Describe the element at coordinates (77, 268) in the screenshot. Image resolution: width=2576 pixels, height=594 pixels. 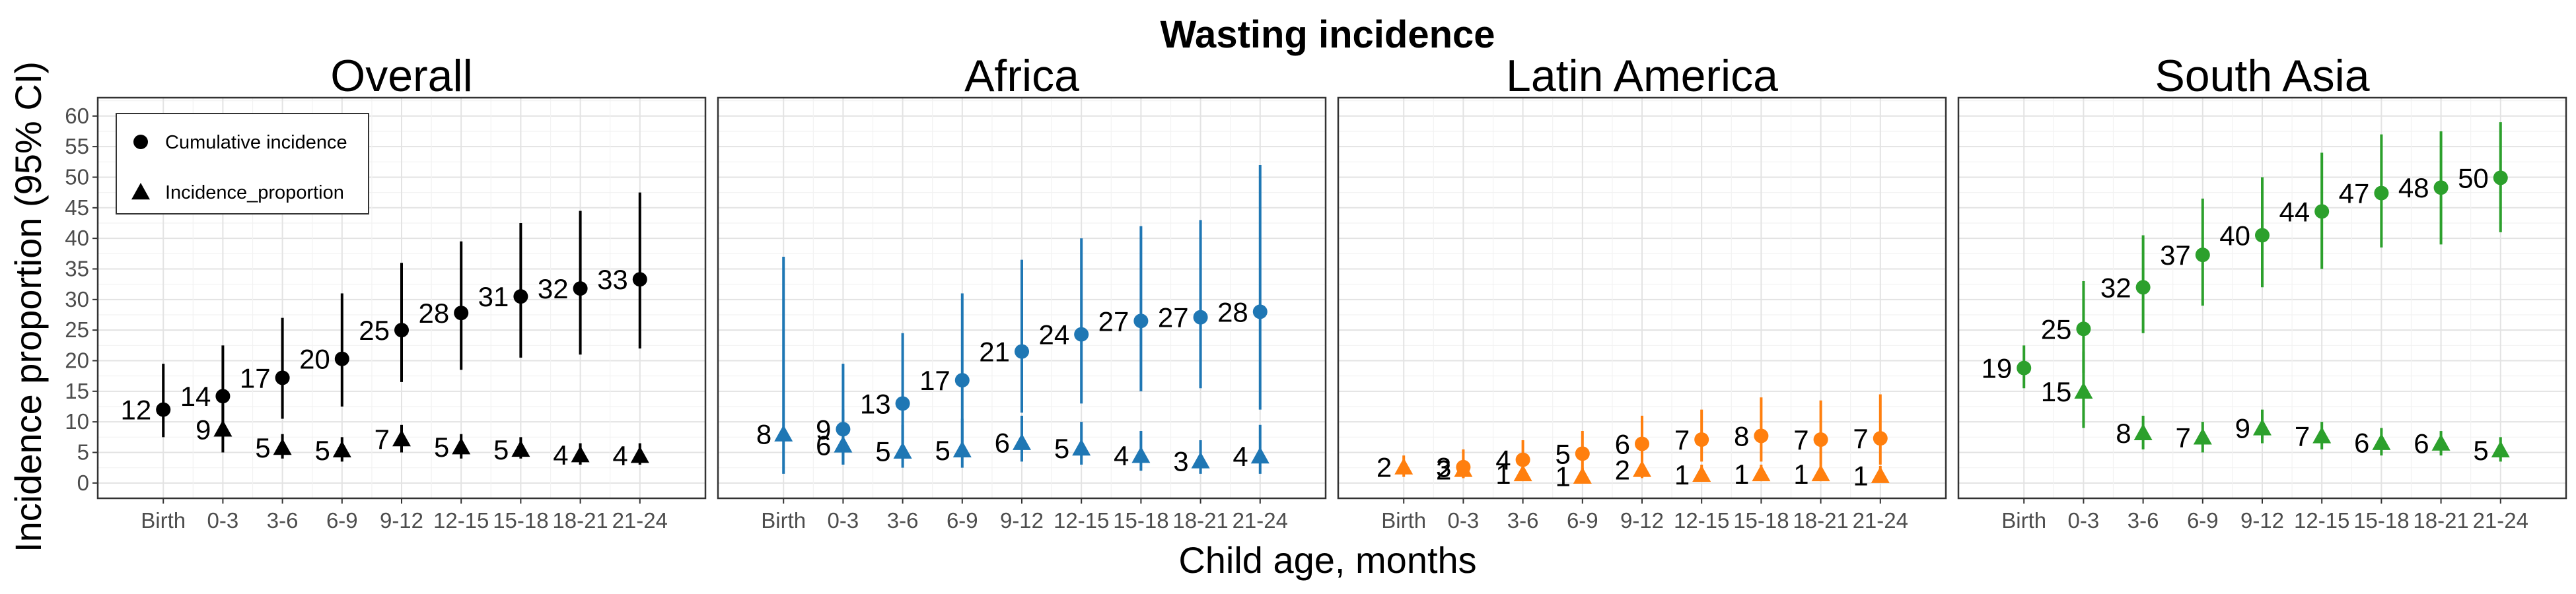
I see `y-tick-label: 35` at that location.